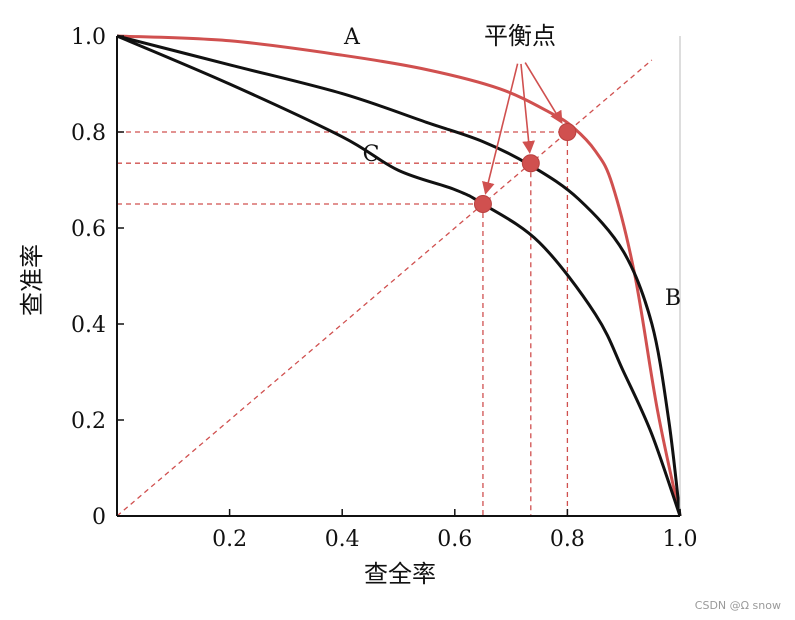  I want to click on x-tick-label: 1.0, so click(680, 539).